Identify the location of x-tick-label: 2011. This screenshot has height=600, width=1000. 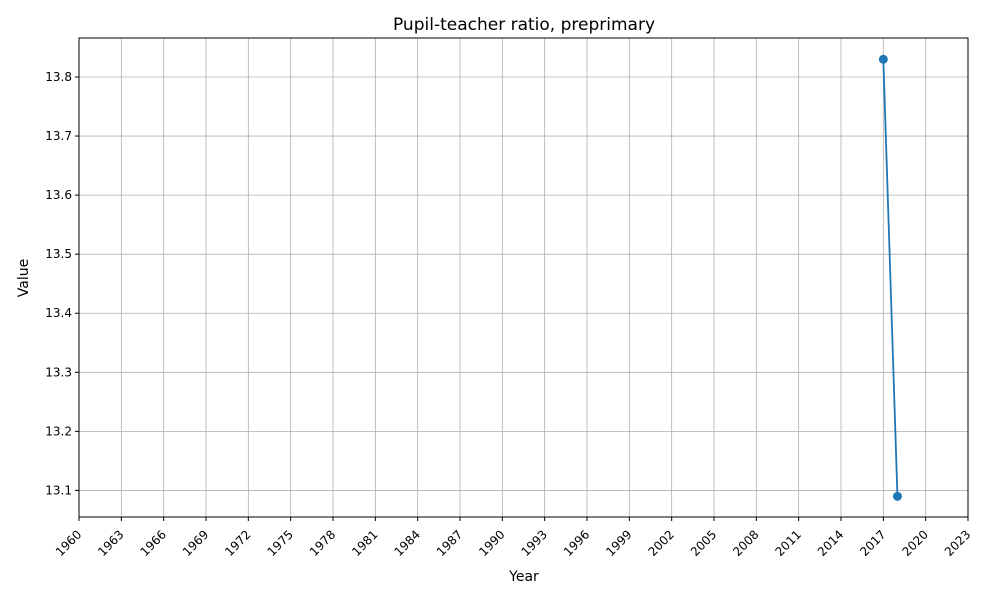
(788, 542).